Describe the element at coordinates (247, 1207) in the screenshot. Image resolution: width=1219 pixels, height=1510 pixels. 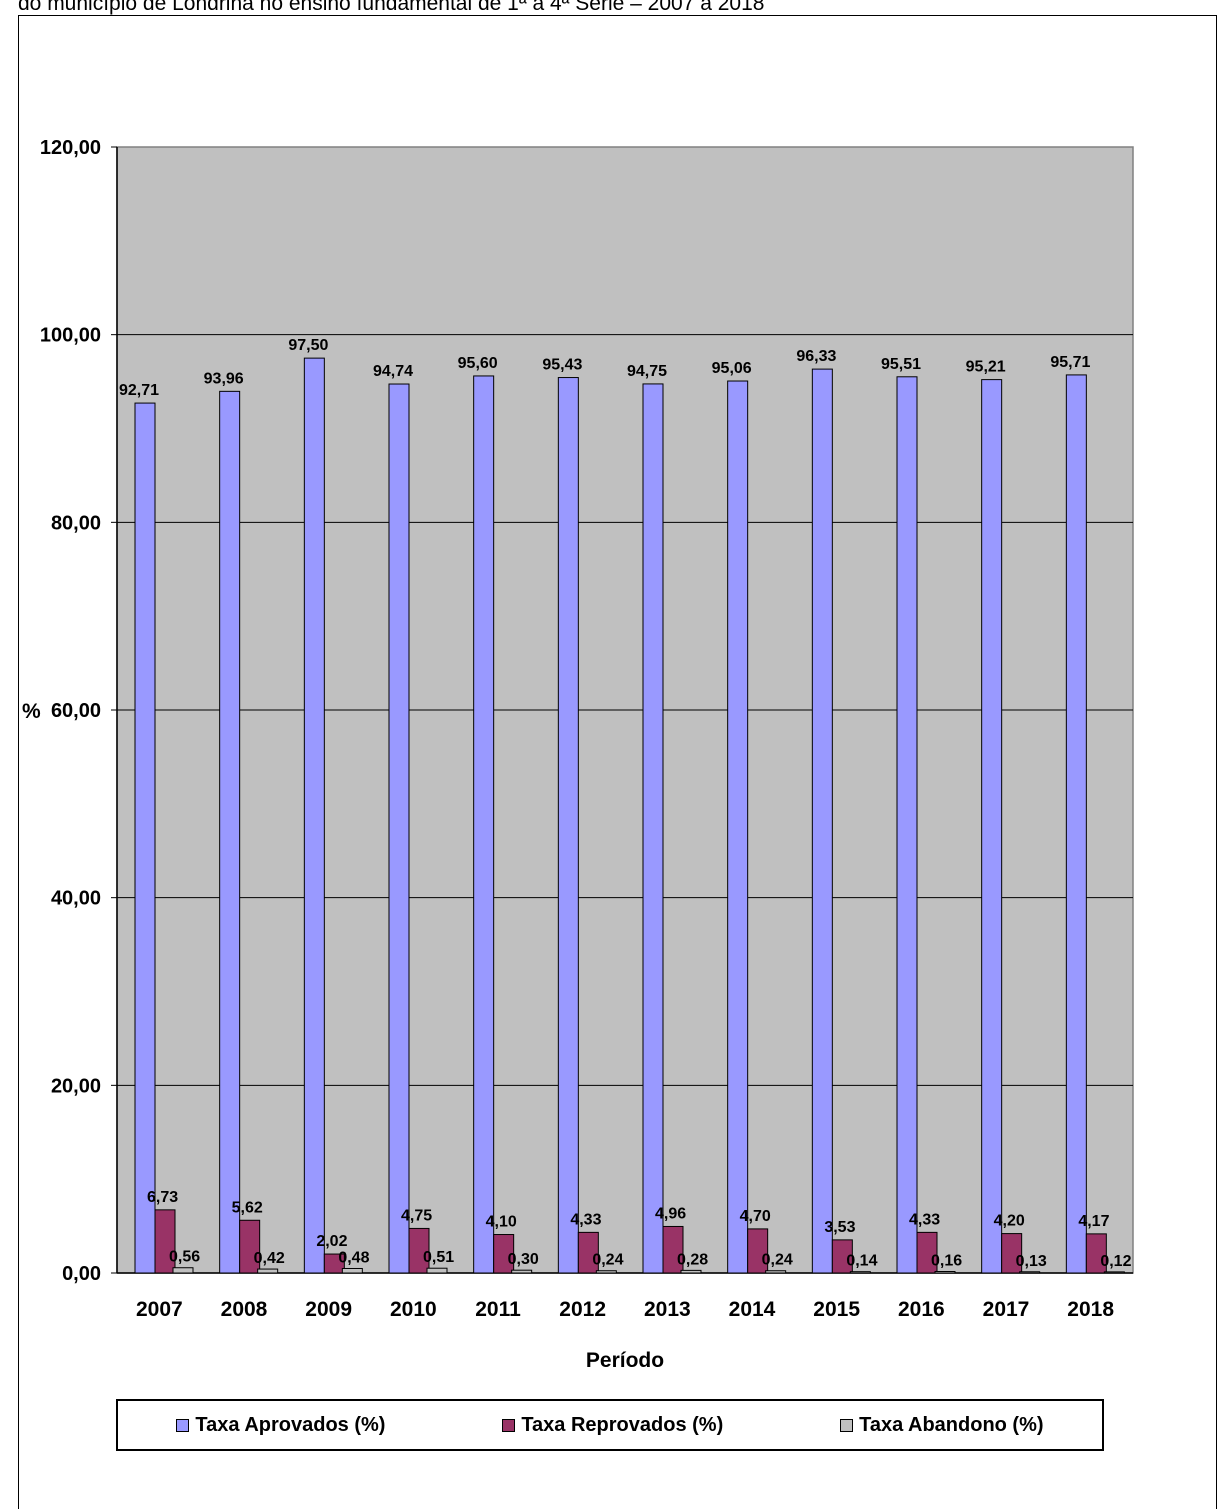
I see `data-label-reprovados: 5,62` at that location.